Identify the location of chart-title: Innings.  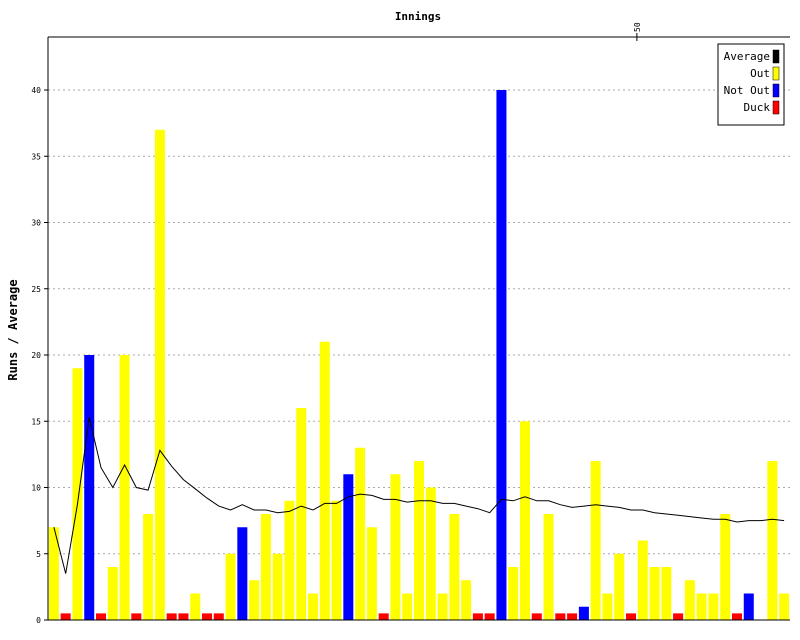
(418, 16).